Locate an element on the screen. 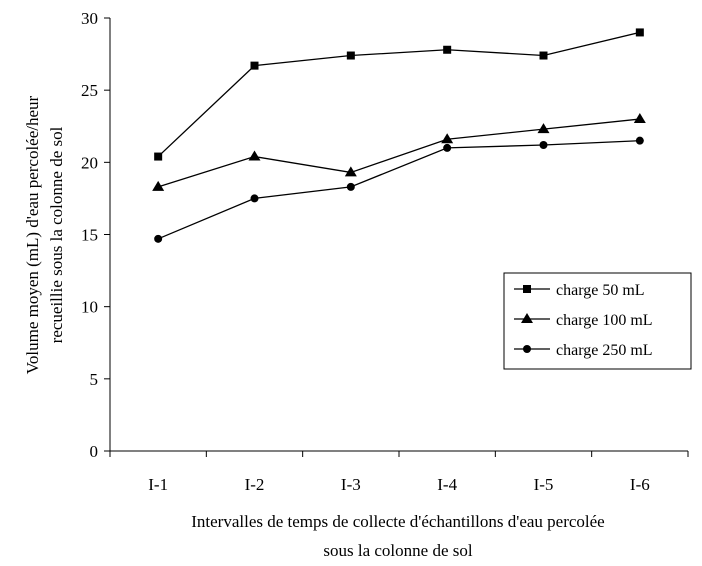  x-tick-label: I-2 is located at coordinates (255, 484).